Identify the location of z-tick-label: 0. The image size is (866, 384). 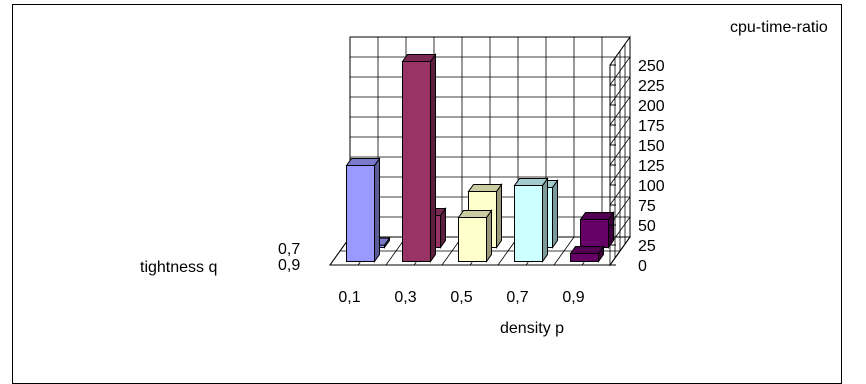
(642, 266).